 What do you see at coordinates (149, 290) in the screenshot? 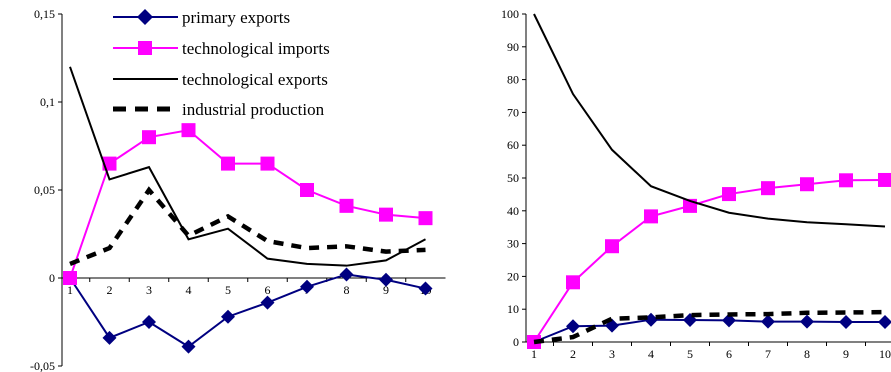
I see `left-x-tick-label: 3` at bounding box center [149, 290].